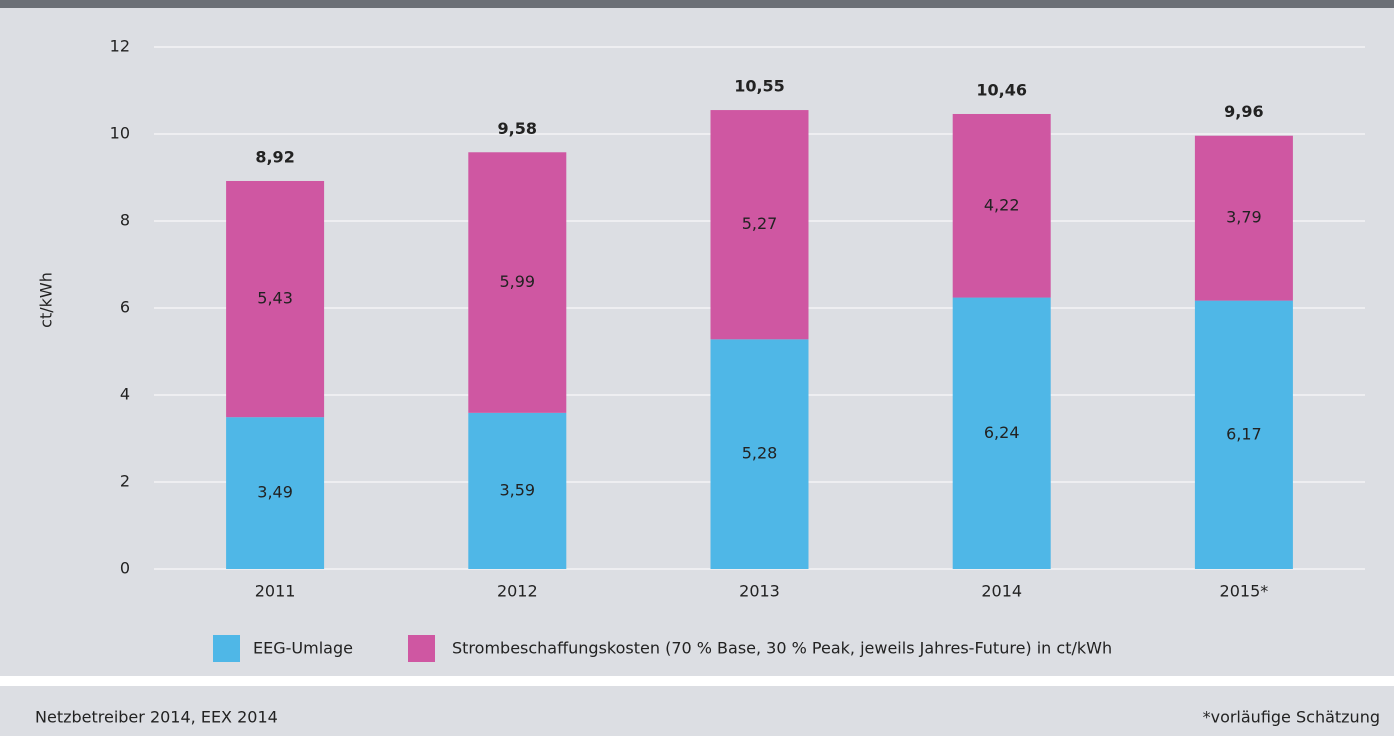  What do you see at coordinates (125, 220) in the screenshot?
I see `y-tick-label: 8` at bounding box center [125, 220].